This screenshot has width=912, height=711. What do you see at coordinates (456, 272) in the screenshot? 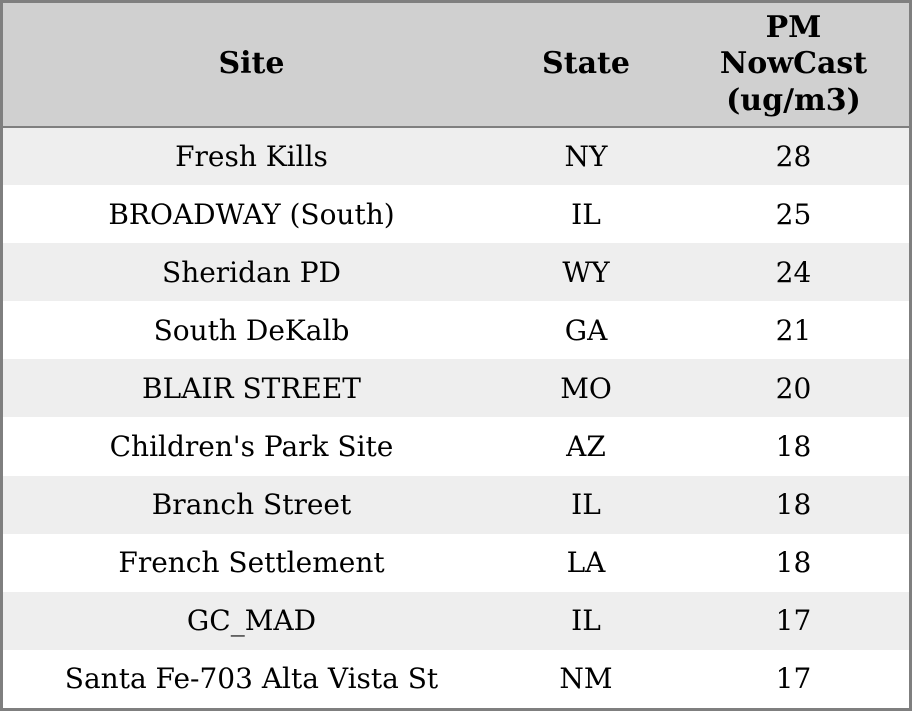
I see `table-row: Sheridan PD WY 24` at bounding box center [456, 272].